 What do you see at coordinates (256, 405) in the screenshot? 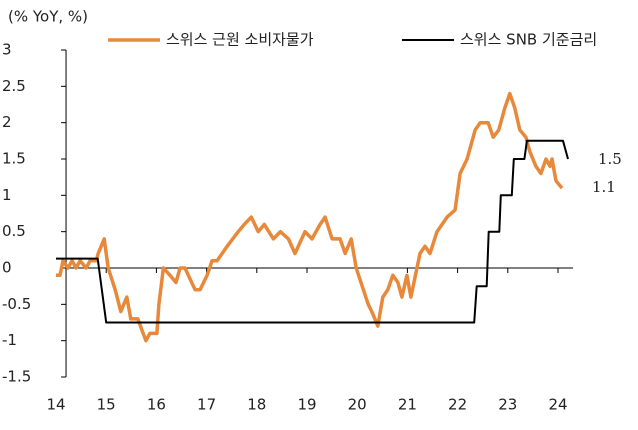
I see `x-tick-label: 18` at bounding box center [256, 405].